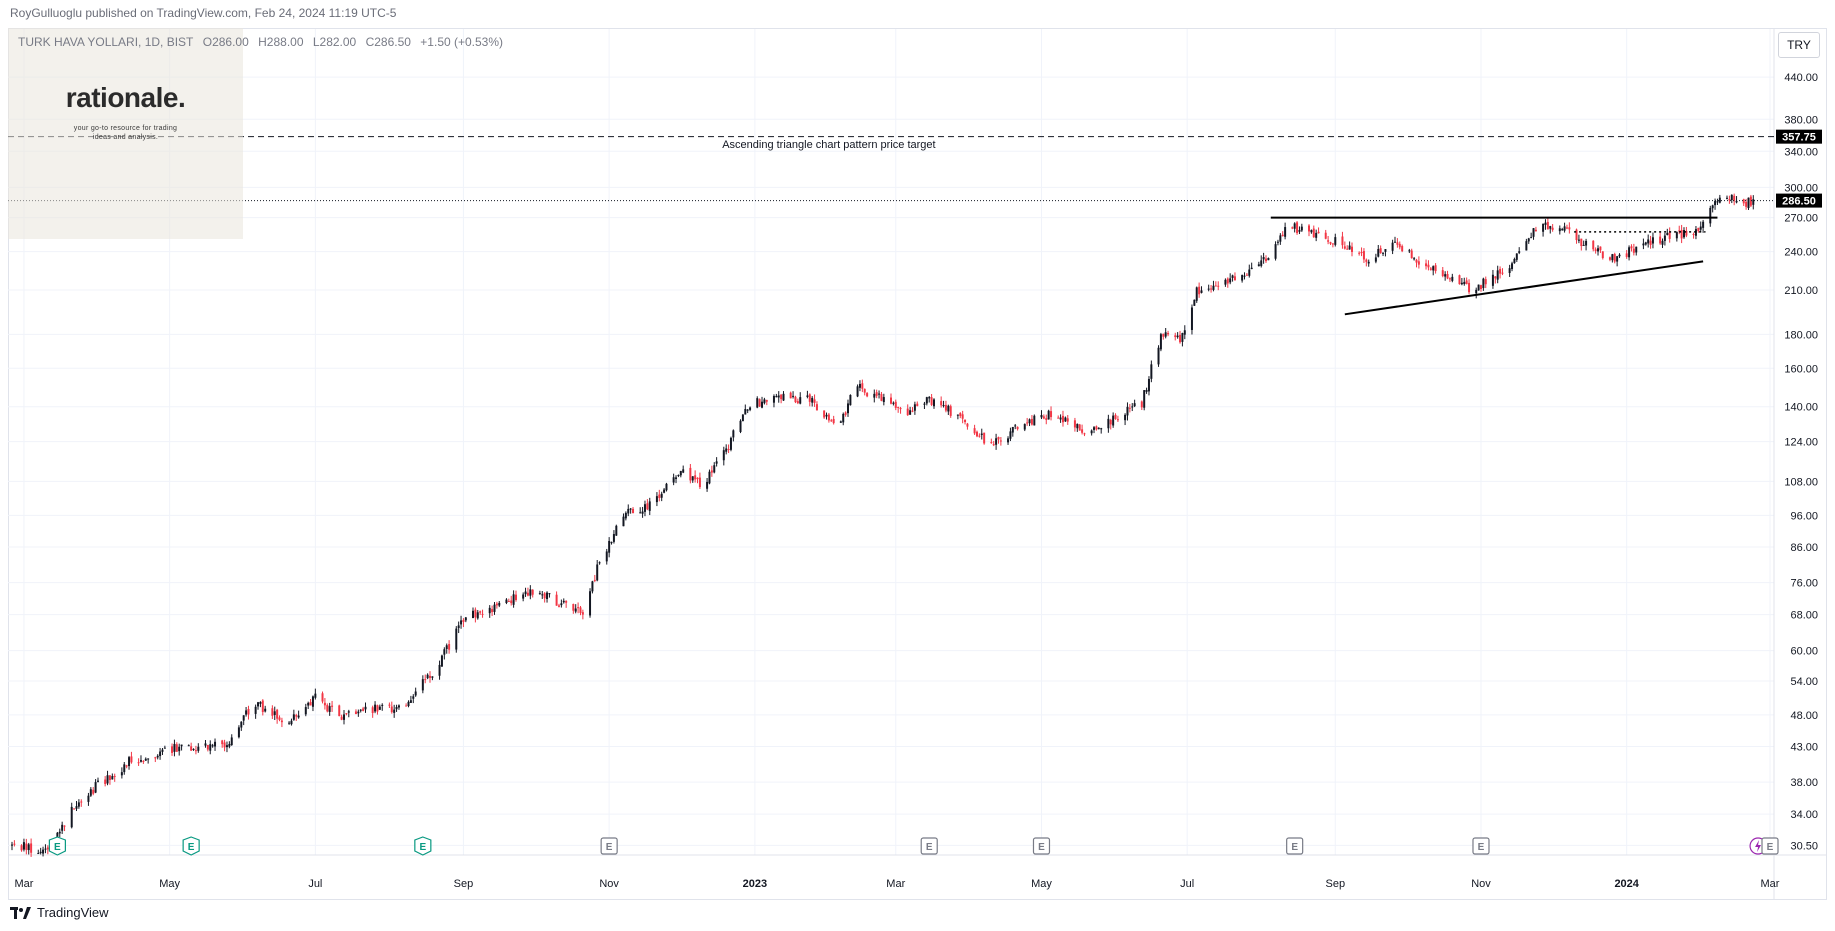  I want to click on support-line, so click(1524, 288).